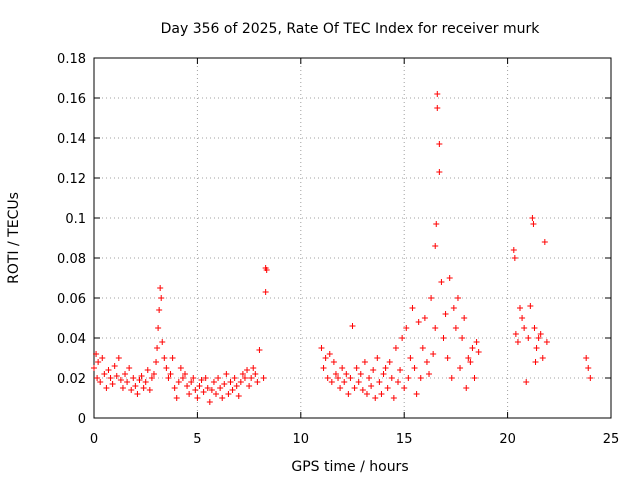 The width and height of the screenshot is (640, 480). What do you see at coordinates (71, 299) in the screenshot?
I see `y-tick-label: 0.06` at bounding box center [71, 299].